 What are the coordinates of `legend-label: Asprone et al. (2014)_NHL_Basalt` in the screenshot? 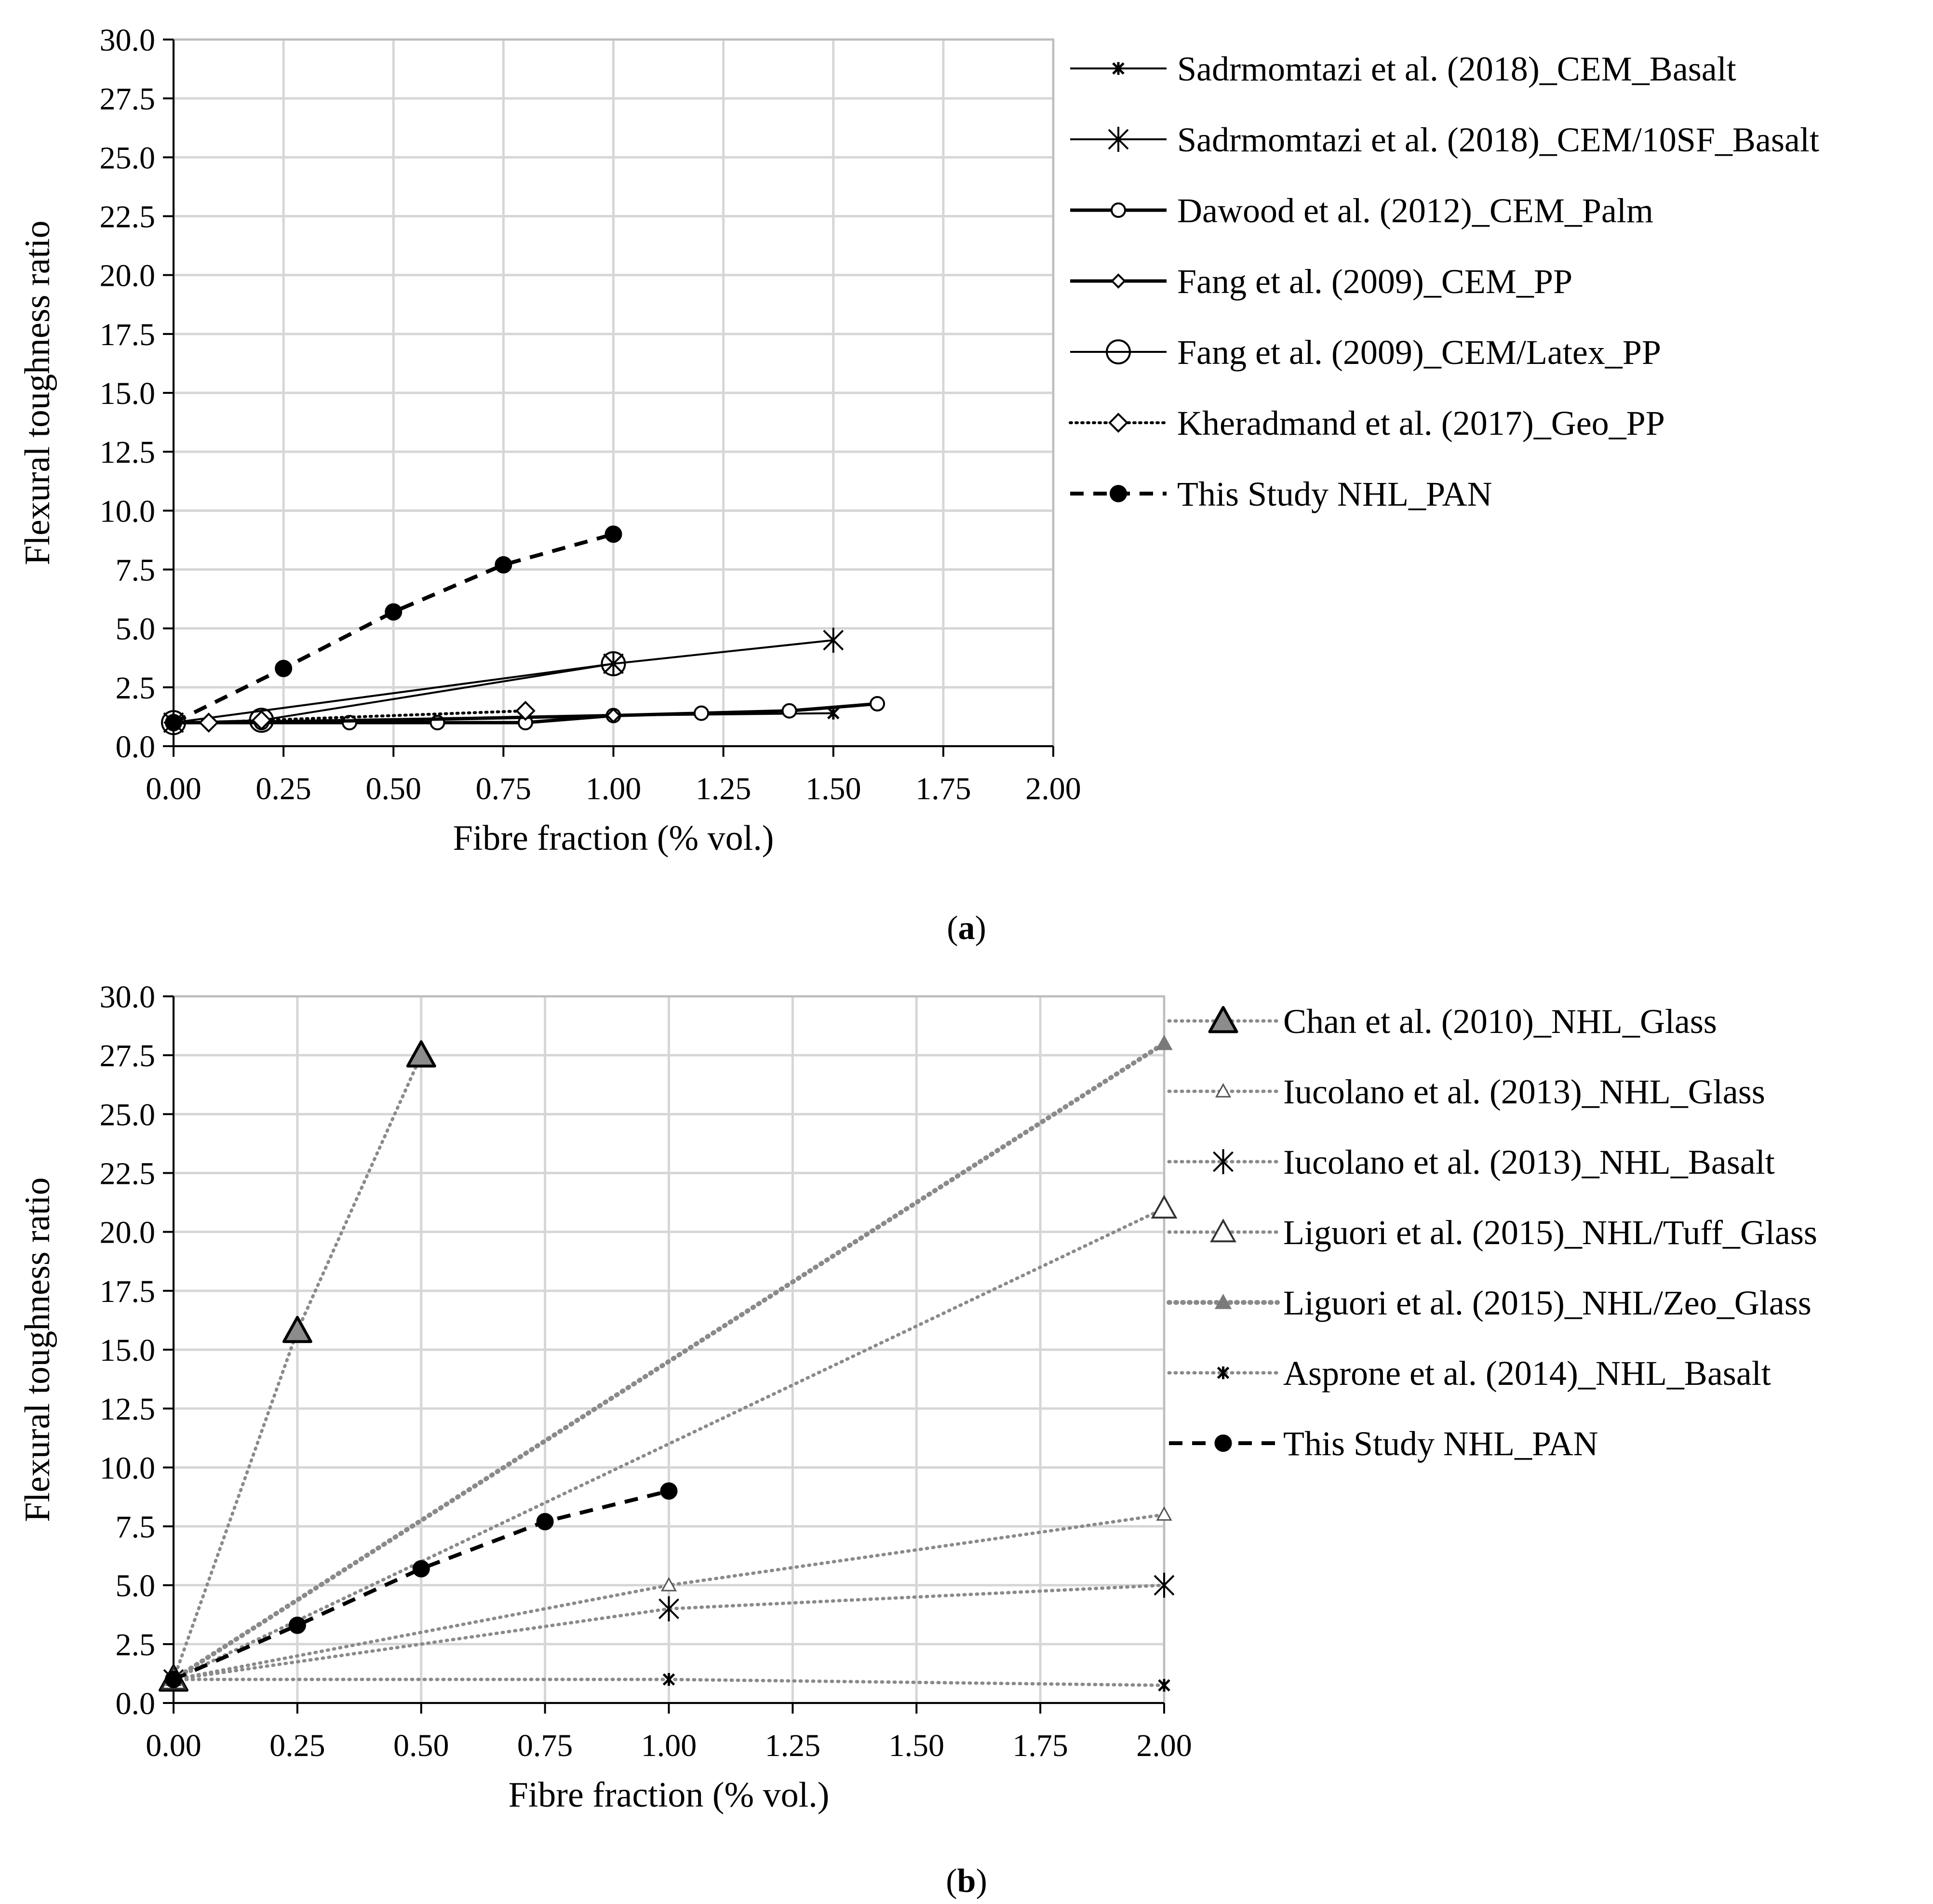 It's located at (1527, 1373).